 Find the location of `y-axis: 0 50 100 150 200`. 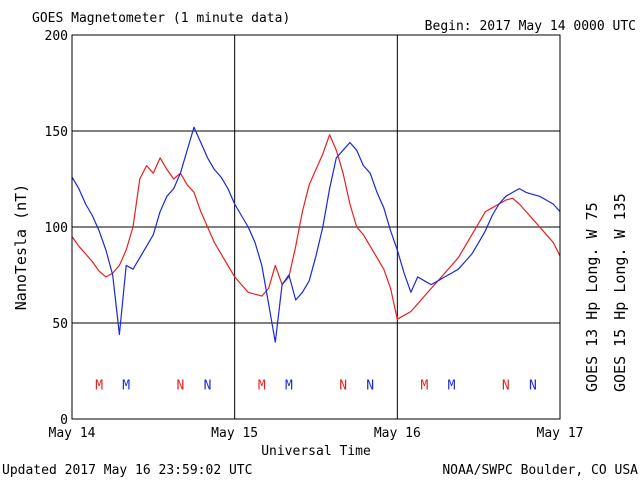

y-axis: 0 50 100 150 200 is located at coordinates (56, 228).